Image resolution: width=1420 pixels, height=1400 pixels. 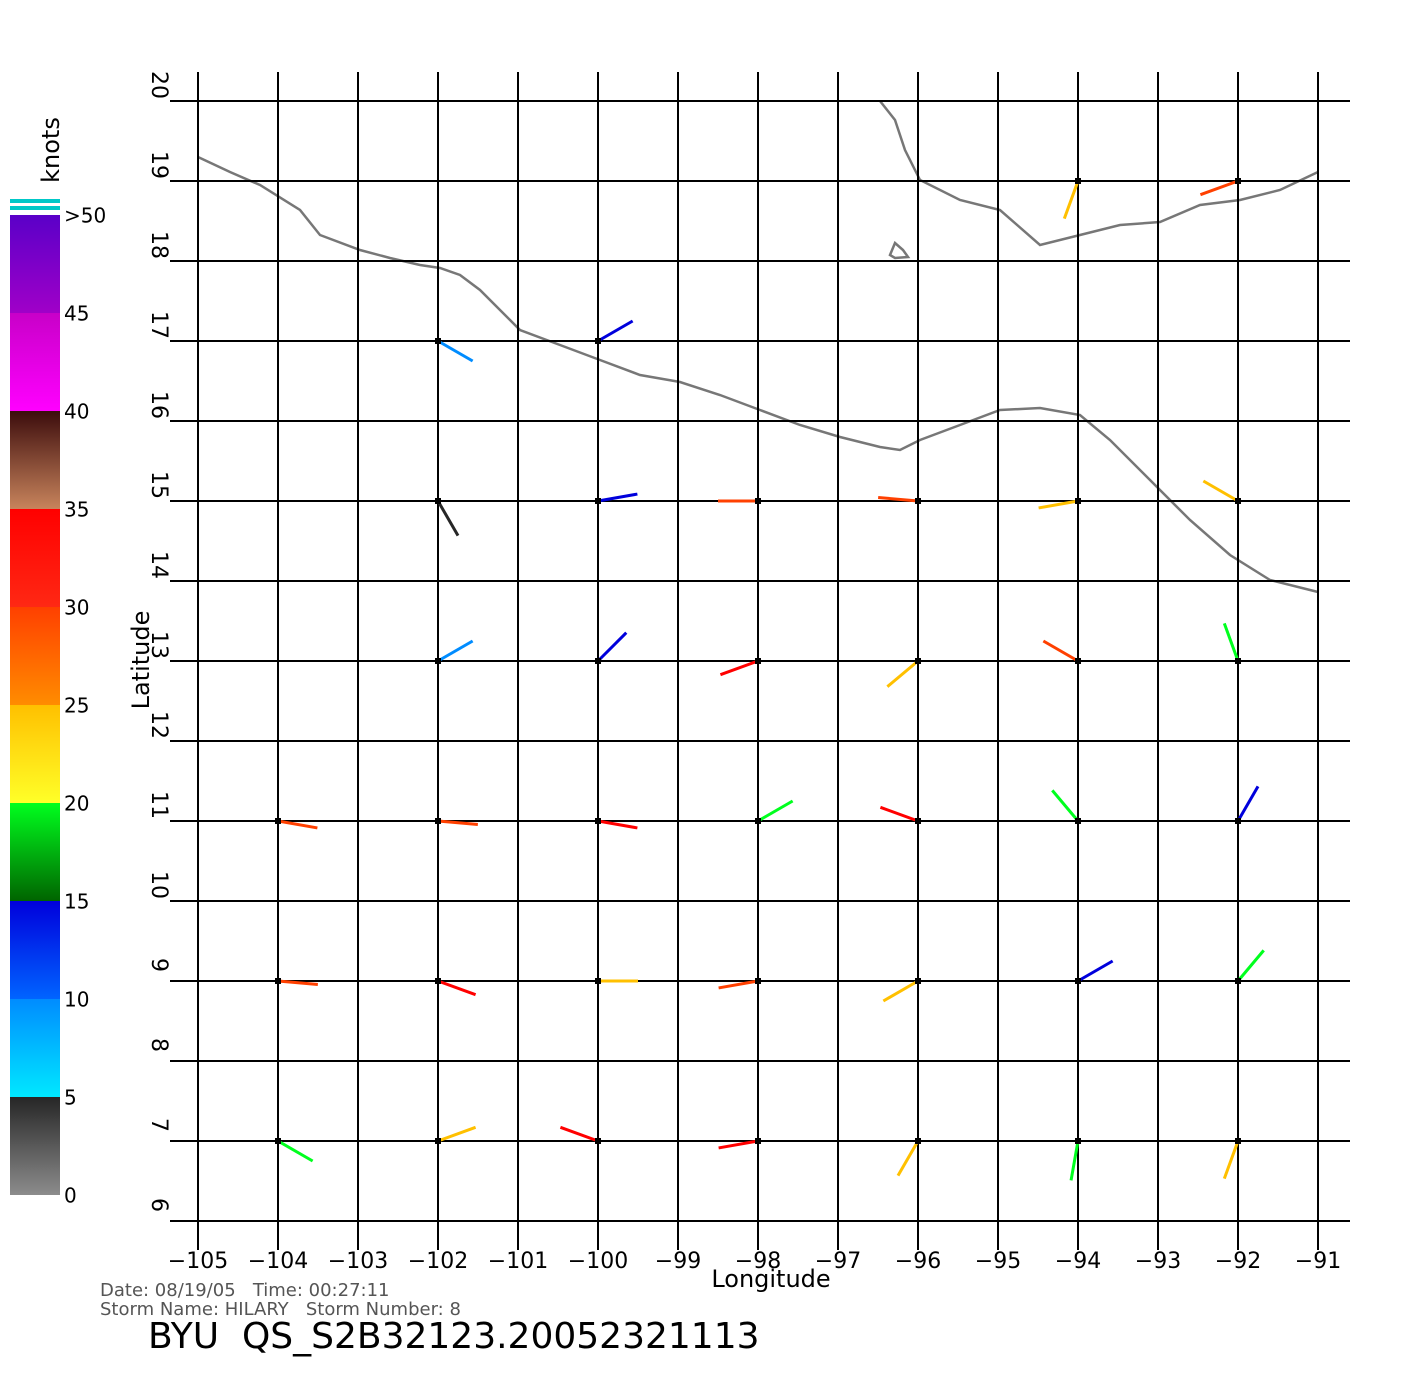 What do you see at coordinates (158, 485) in the screenshot?
I see `y-tick-label: 15` at bounding box center [158, 485].